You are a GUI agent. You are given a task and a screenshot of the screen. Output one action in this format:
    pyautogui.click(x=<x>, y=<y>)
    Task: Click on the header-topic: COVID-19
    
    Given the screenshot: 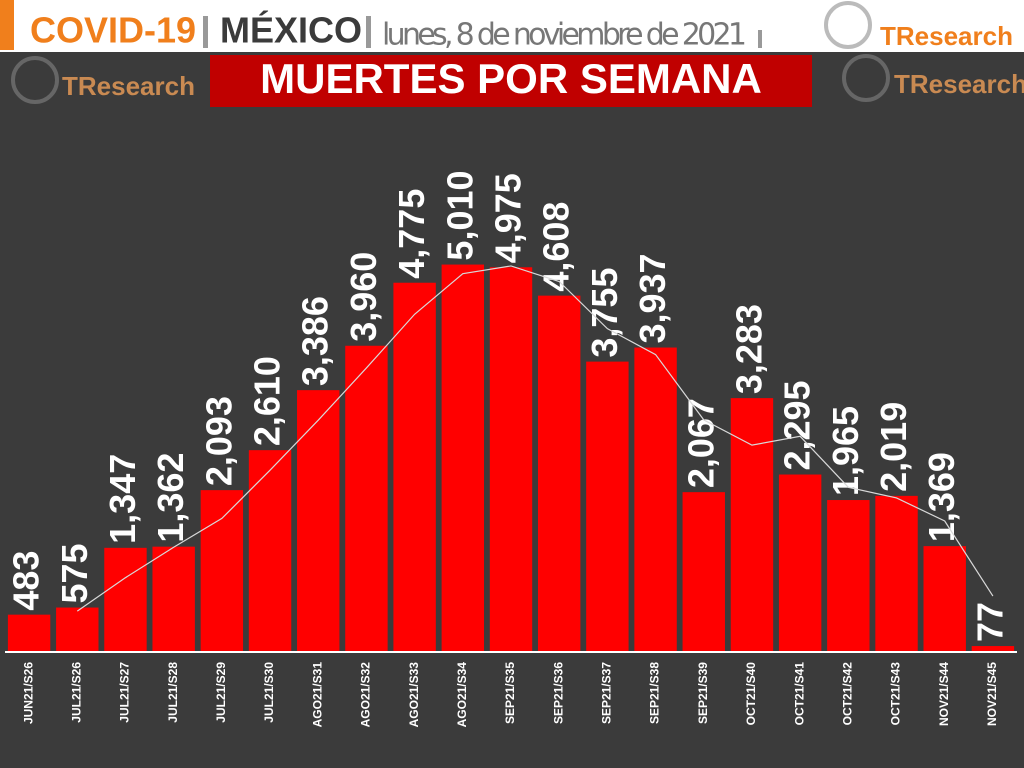 What is the action you would take?
    pyautogui.click(x=113, y=30)
    